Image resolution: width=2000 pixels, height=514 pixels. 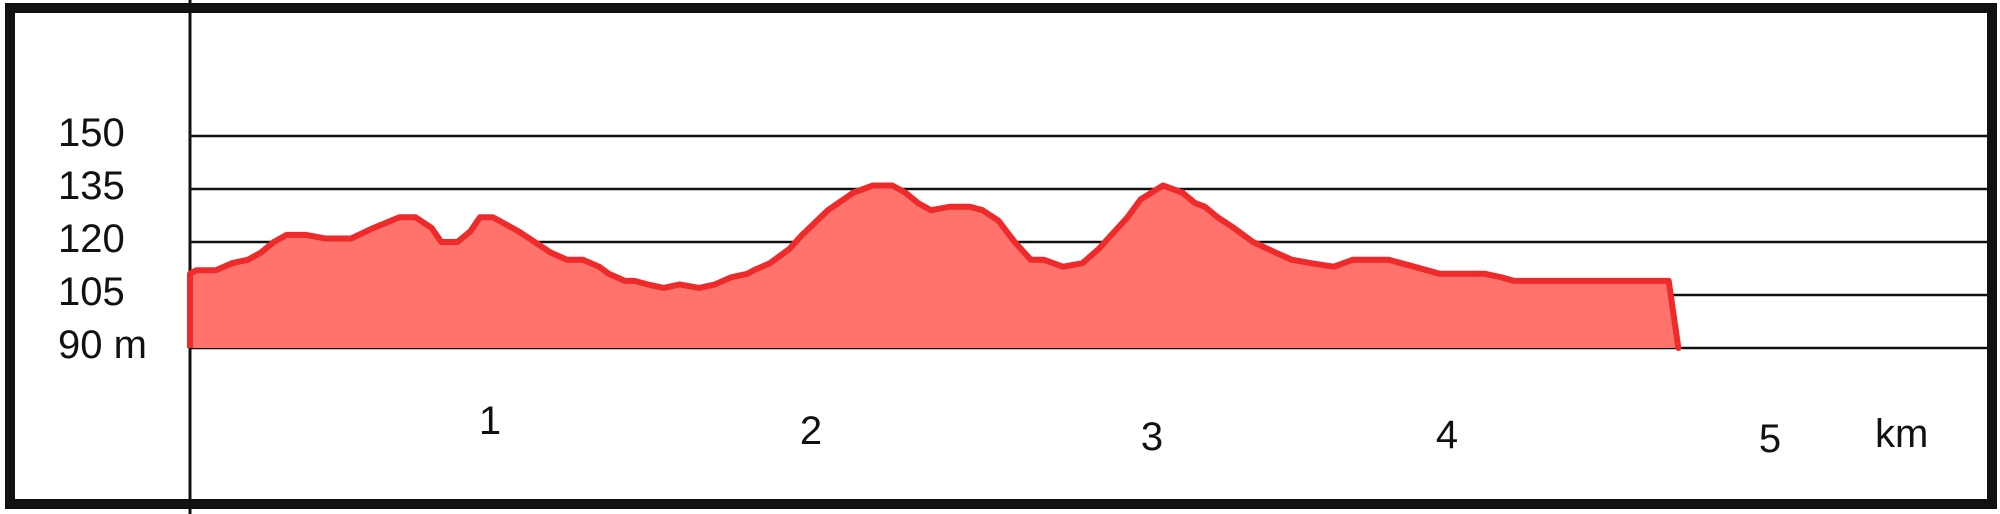 I want to click on x-axis-tick-labels: 1 2 3 4 5, so click(x=1130, y=430).